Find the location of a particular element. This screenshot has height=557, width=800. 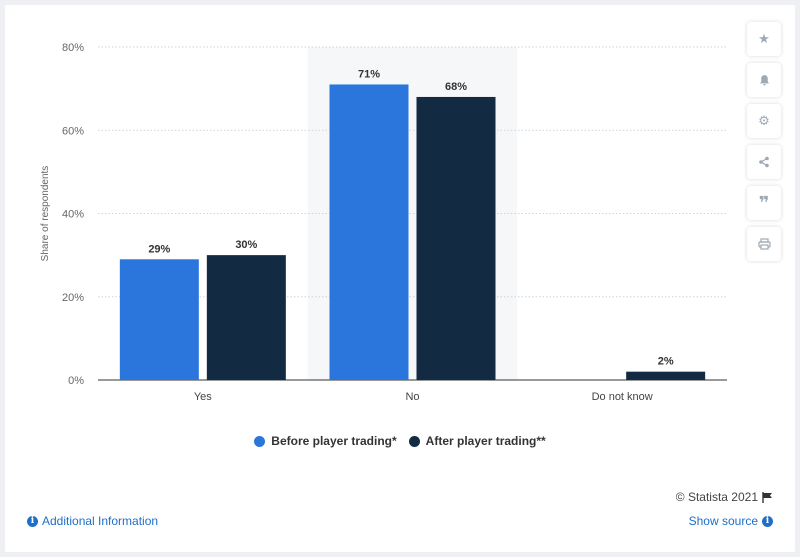

data-label: 71% is located at coordinates (369, 74).